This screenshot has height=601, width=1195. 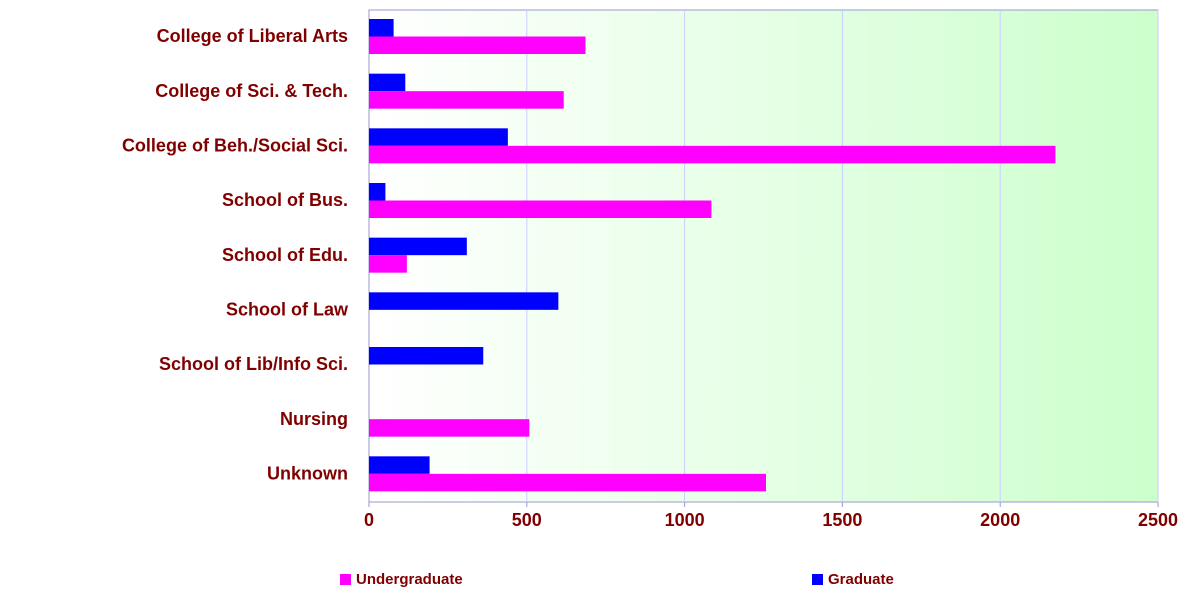 I want to click on x-tick-label: 2000, so click(x=1000, y=520).